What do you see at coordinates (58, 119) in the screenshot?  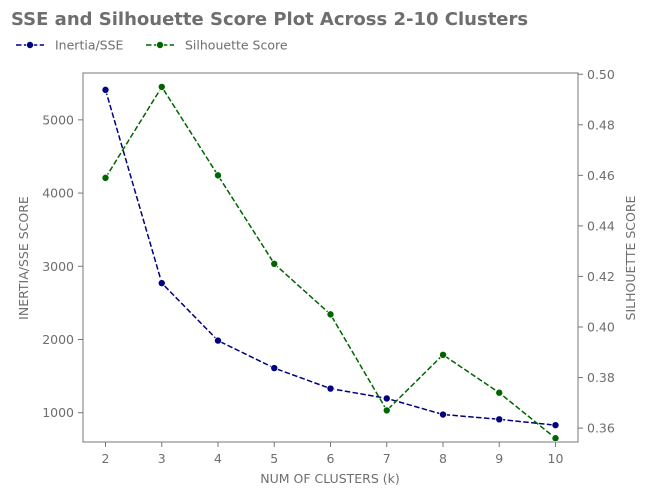 I see `y-tick-label: 5000` at bounding box center [58, 119].